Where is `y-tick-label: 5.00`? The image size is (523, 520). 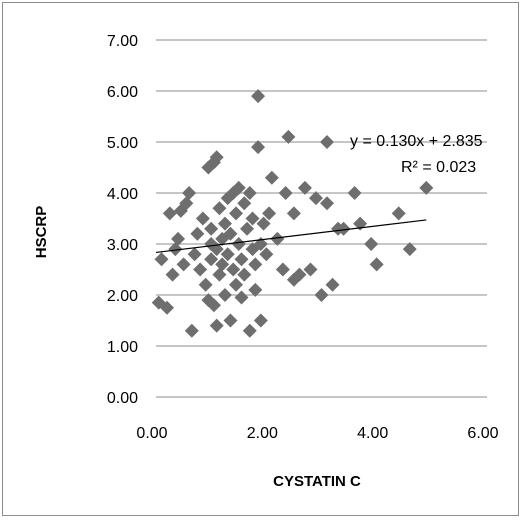 y-tick-label: 5.00 is located at coordinates (122, 143).